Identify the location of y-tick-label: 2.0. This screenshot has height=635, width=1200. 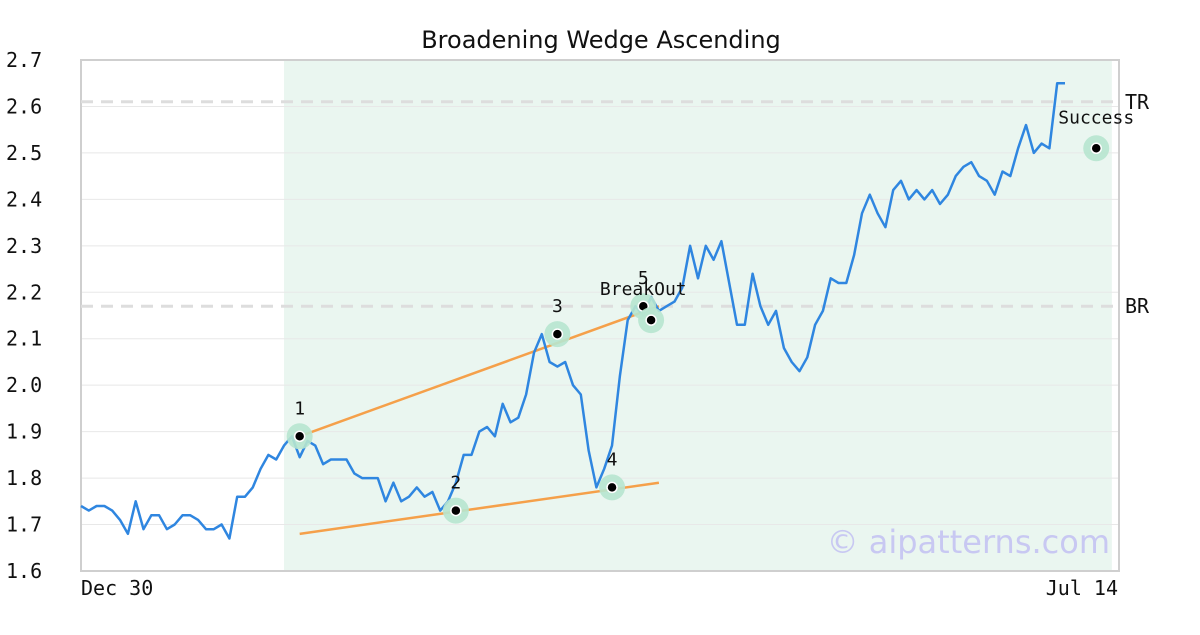
(24, 385).